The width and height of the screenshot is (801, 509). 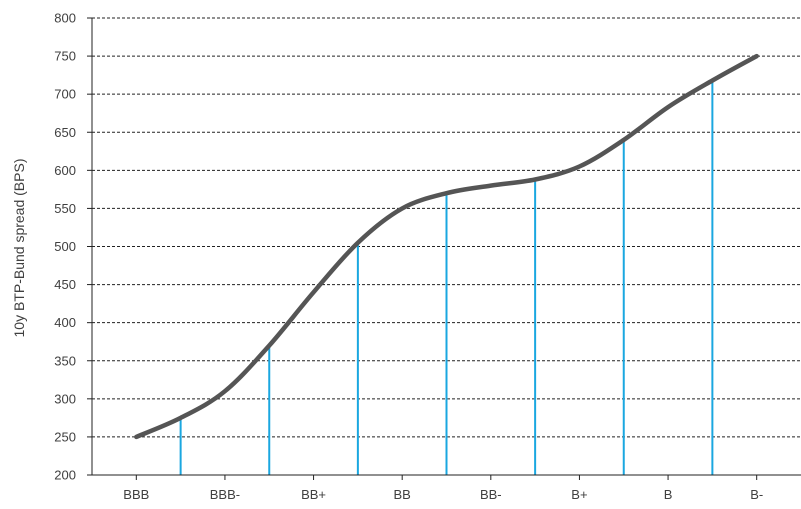 I want to click on y-tick-label: 750, so click(x=65, y=56).